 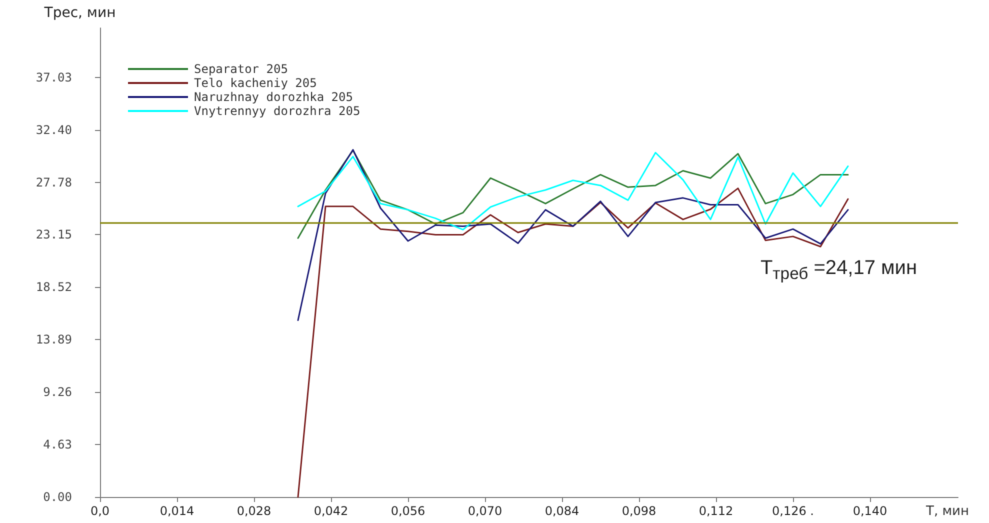 I want to click on x-axis-title: T, мин, so click(x=947, y=511).